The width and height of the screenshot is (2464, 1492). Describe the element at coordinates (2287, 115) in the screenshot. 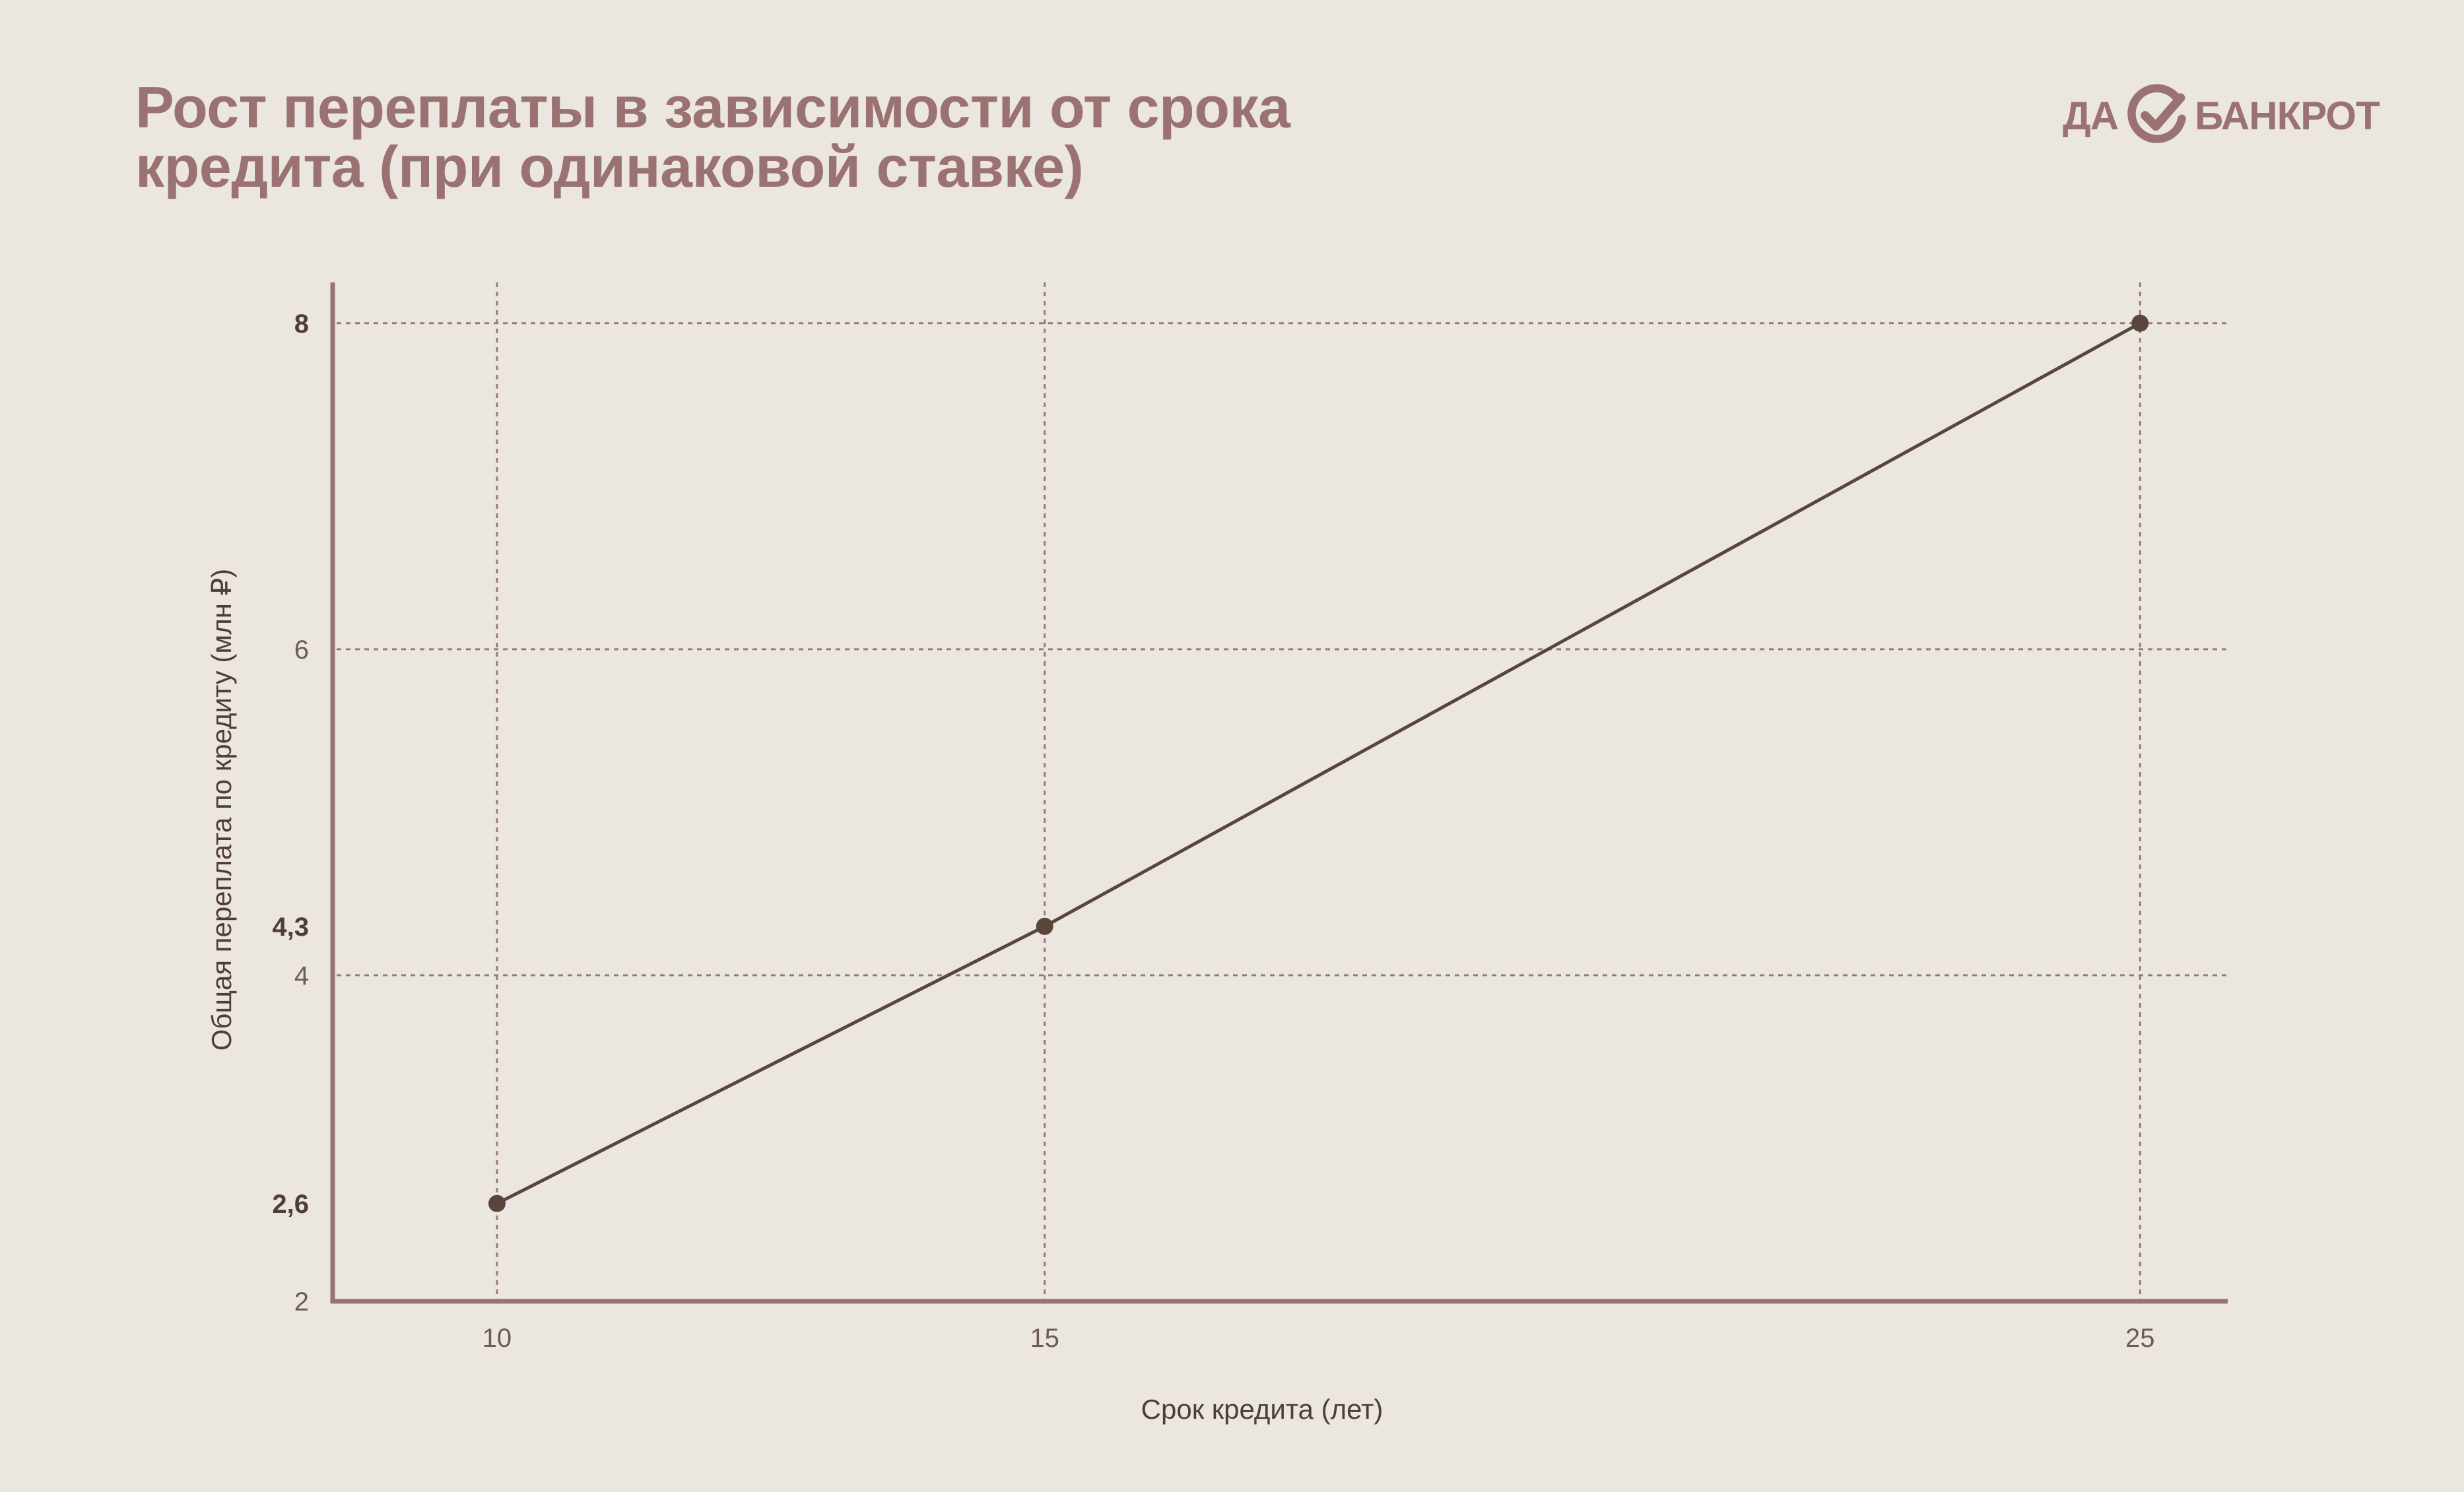

I see `logo-text-right: БАНКРОТ` at that location.